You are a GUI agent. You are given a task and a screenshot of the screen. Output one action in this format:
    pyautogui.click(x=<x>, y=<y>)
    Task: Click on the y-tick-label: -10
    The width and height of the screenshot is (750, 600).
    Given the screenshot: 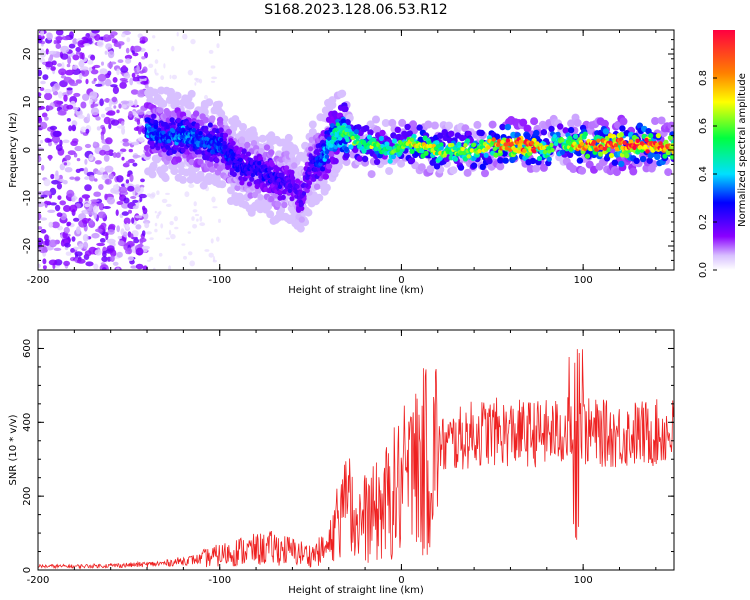 What is the action you would take?
    pyautogui.click(x=27, y=198)
    